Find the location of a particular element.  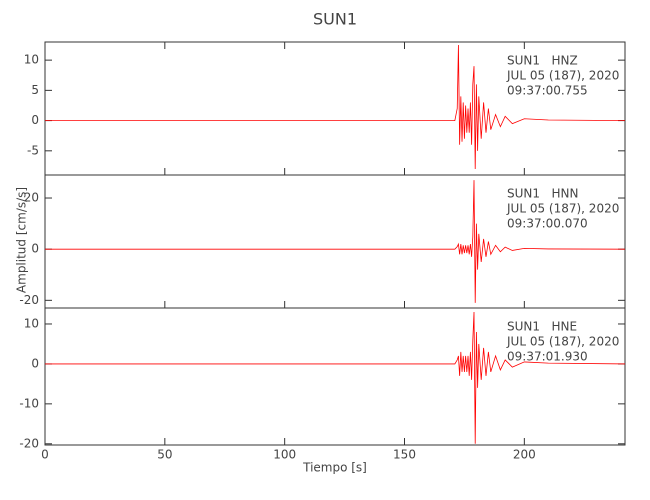

x-tick-label: 0 is located at coordinates (45, 455).